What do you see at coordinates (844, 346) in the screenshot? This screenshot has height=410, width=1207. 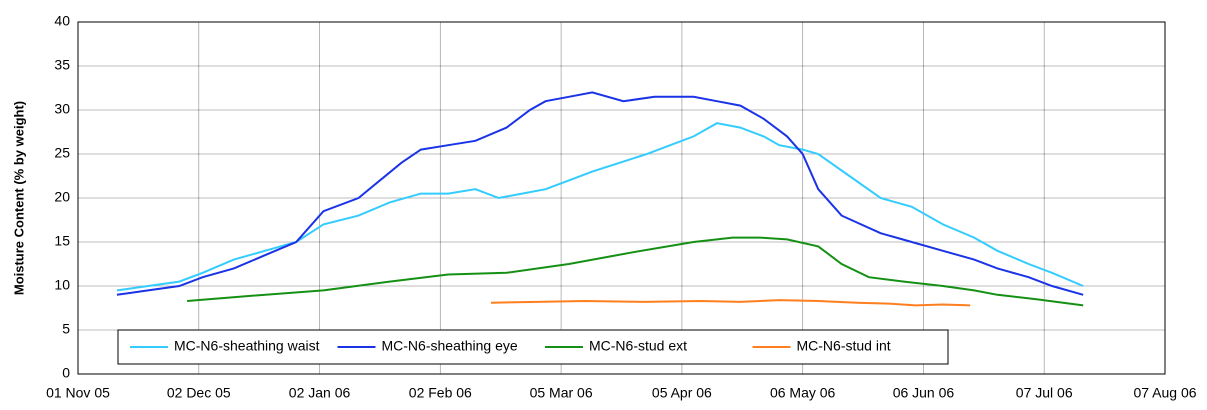 I see `legend-label: MC-N6-stud int` at bounding box center [844, 346].